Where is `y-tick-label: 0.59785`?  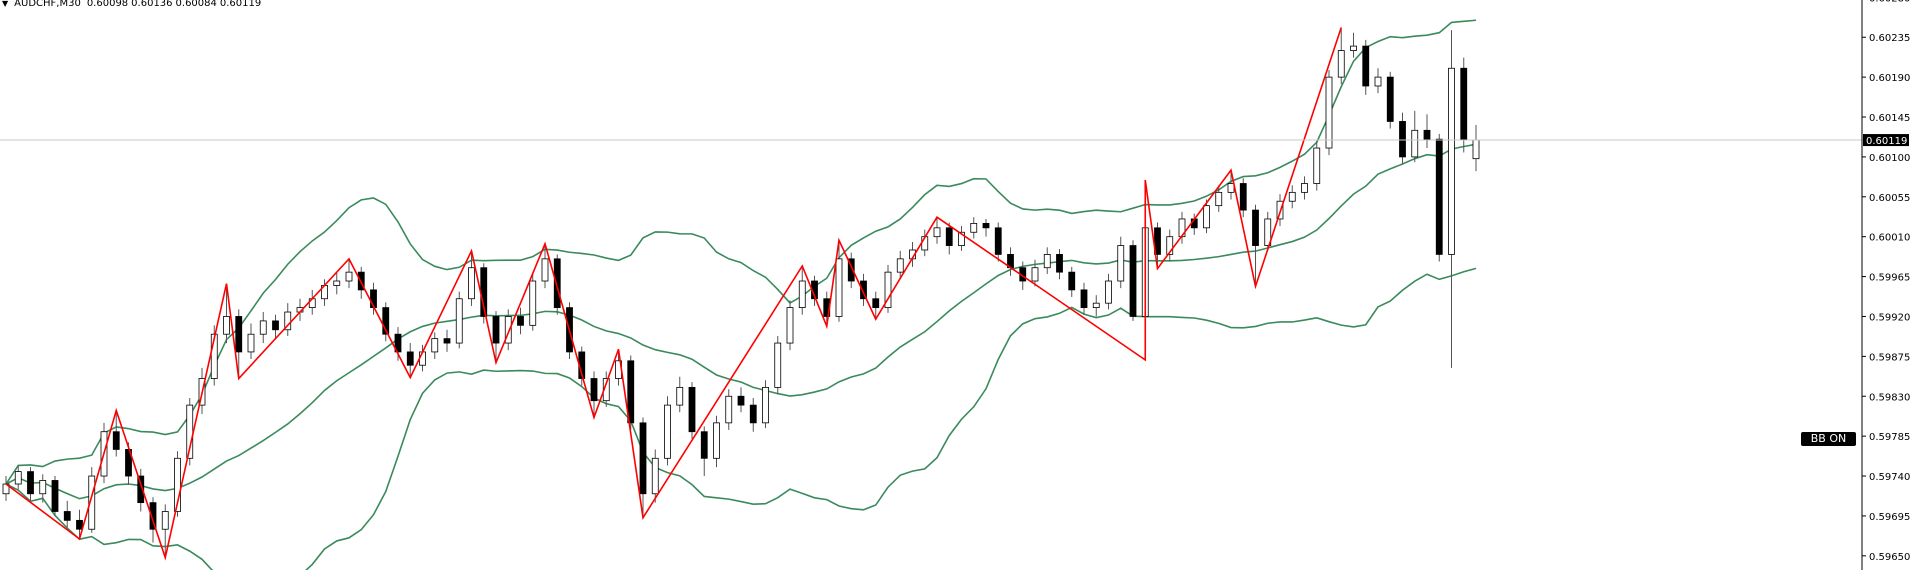
y-tick-label: 0.59785 is located at coordinates (1889, 437).